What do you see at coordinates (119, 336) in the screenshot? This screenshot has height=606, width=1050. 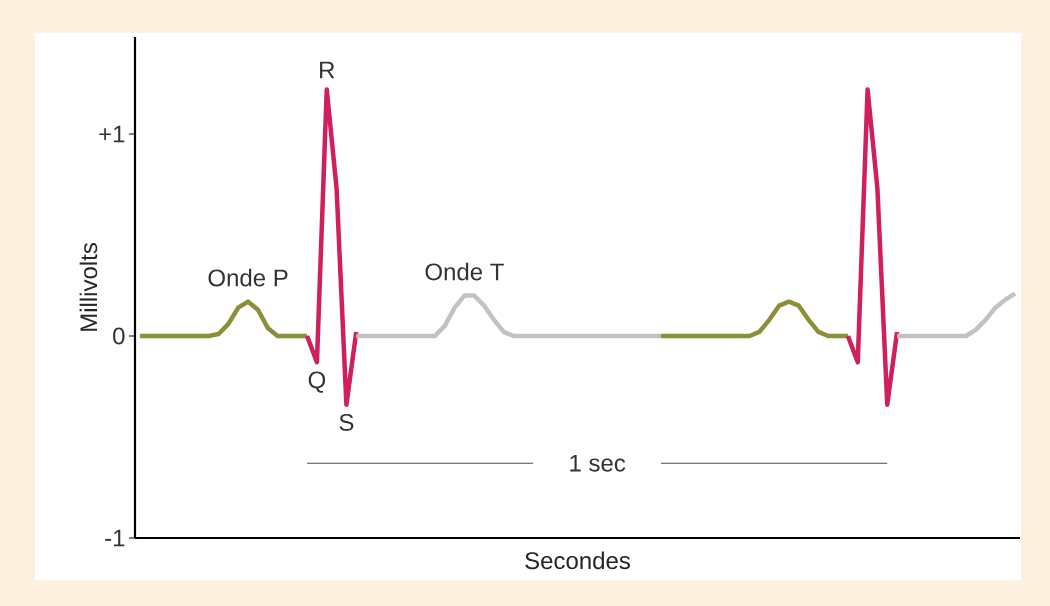 I see `y-tick-label: 0` at bounding box center [119, 336].